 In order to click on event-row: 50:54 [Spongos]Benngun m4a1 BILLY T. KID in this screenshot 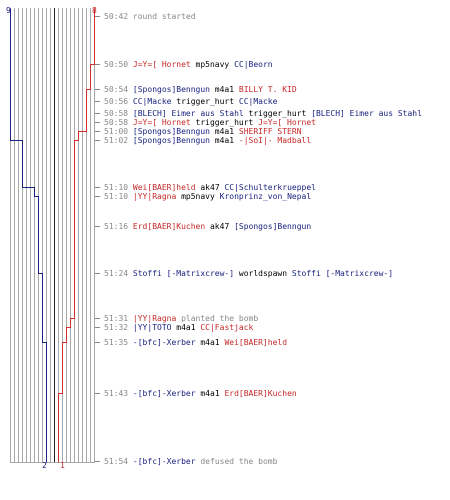, I will do `click(200, 89)`.